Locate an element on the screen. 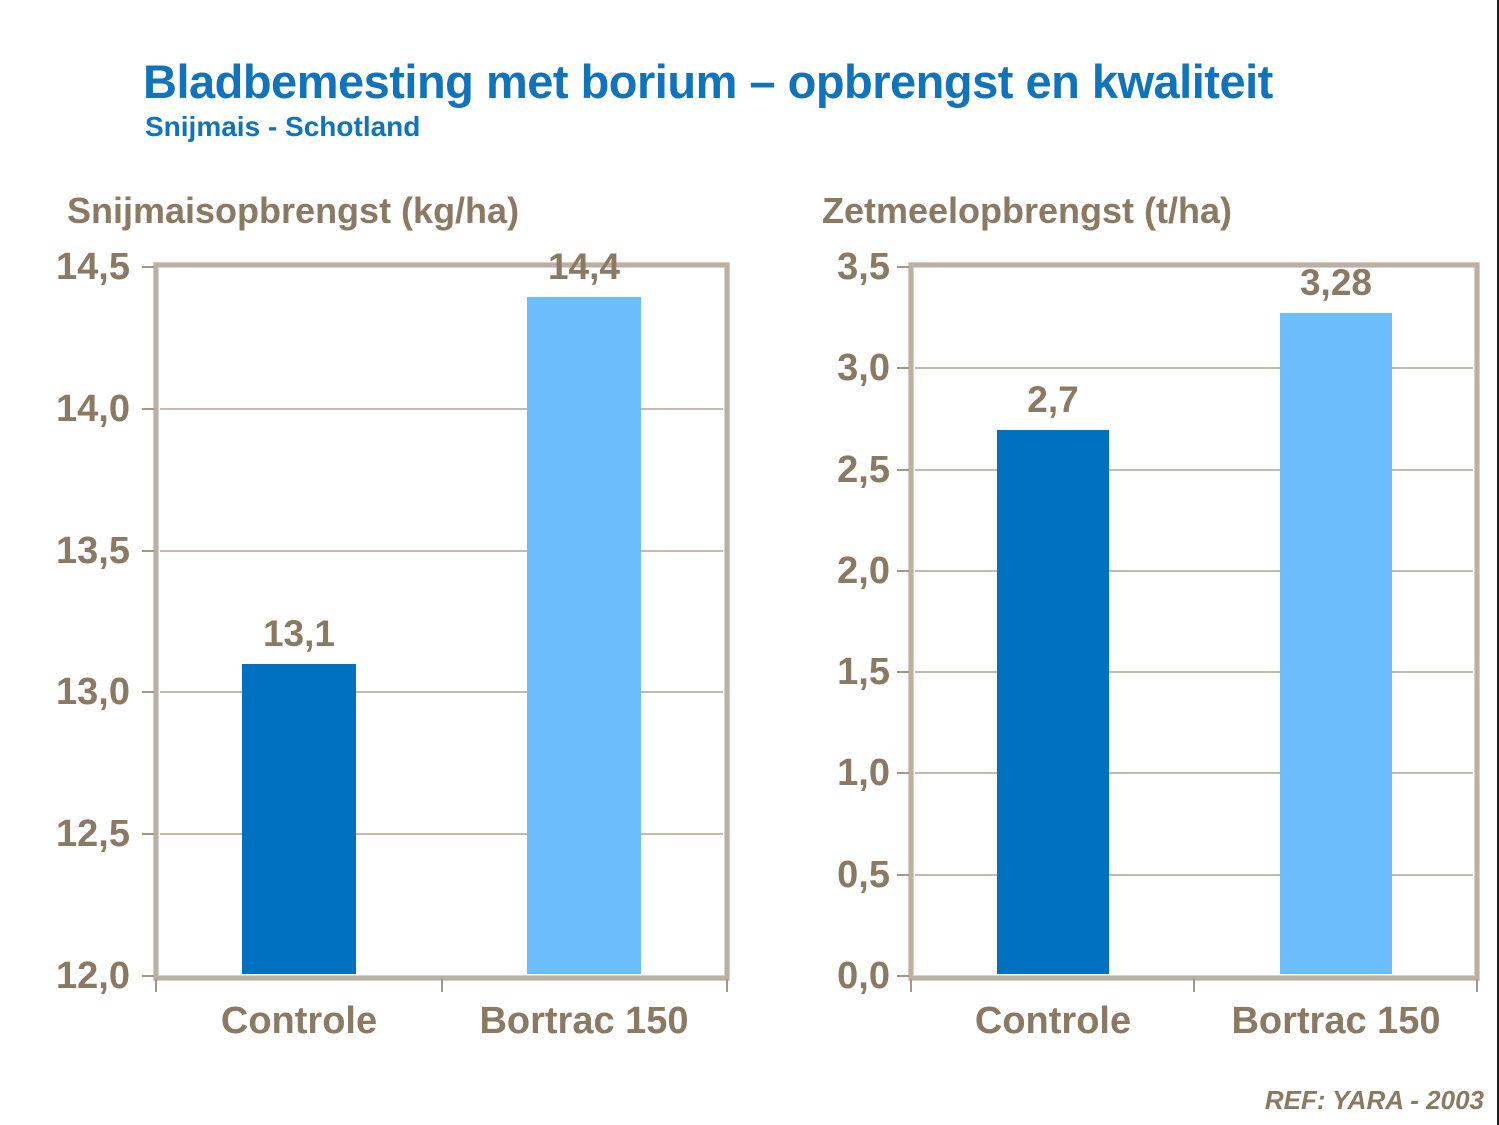  y-axis-label: 13,5 is located at coordinates (93, 551).